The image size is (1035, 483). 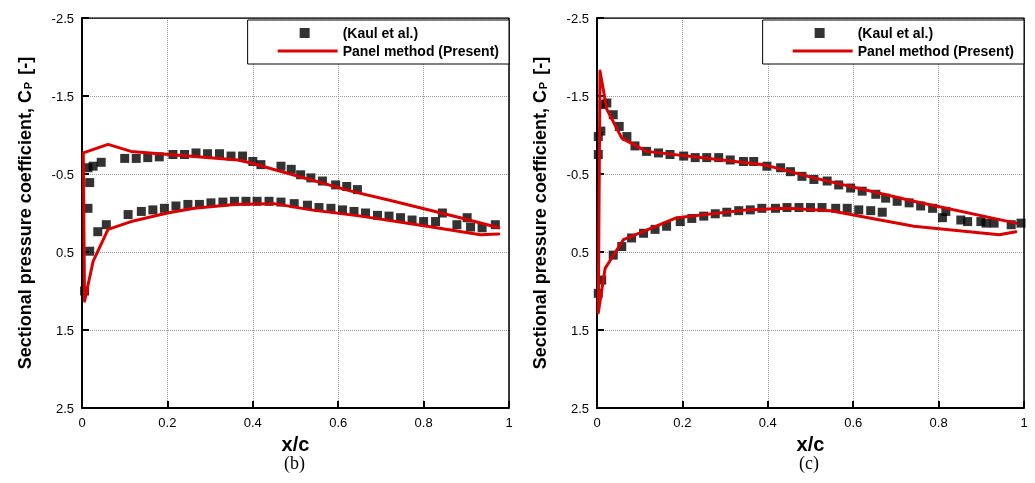 What do you see at coordinates (809, 463) in the screenshot?
I see `text: (c)` at bounding box center [809, 463].